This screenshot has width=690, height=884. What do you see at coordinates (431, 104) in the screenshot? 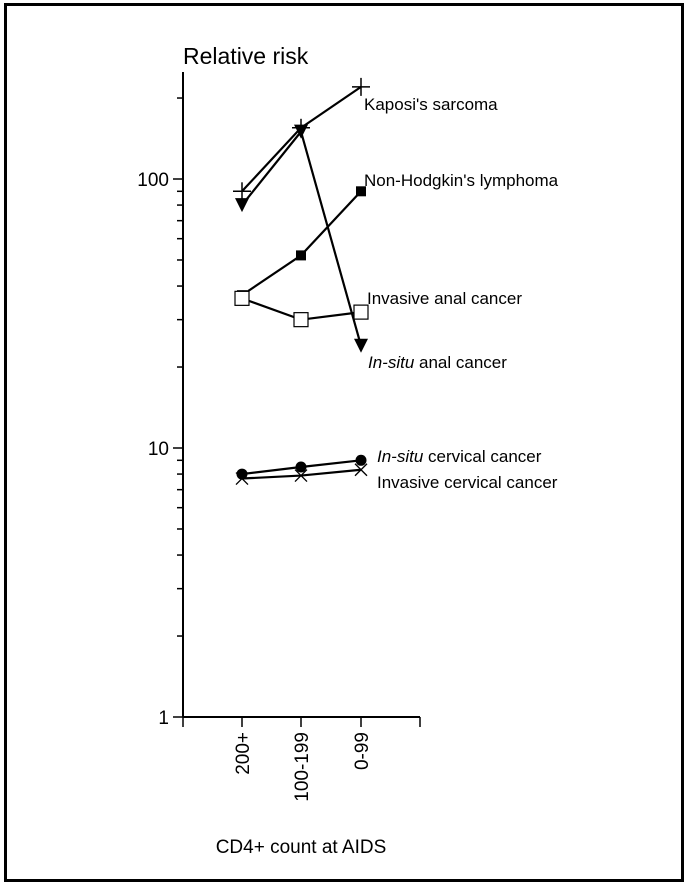
I see `series-label: Kaposi's sarcoma` at bounding box center [431, 104].